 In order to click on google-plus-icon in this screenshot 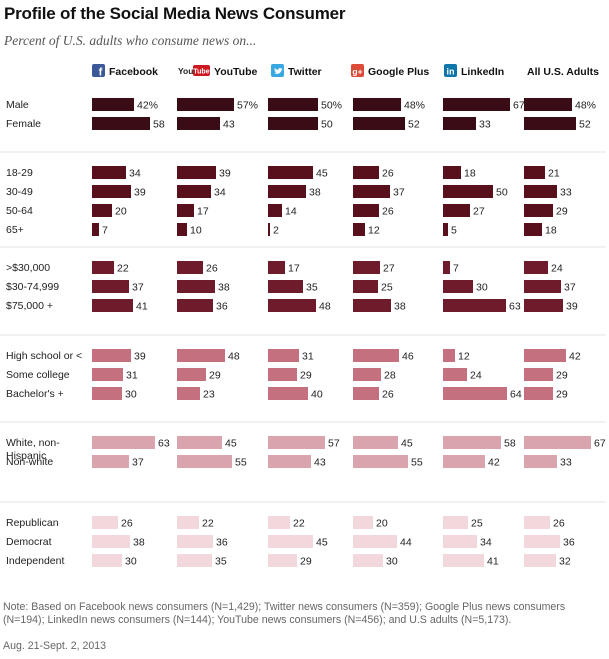, I will do `click(357, 70)`.